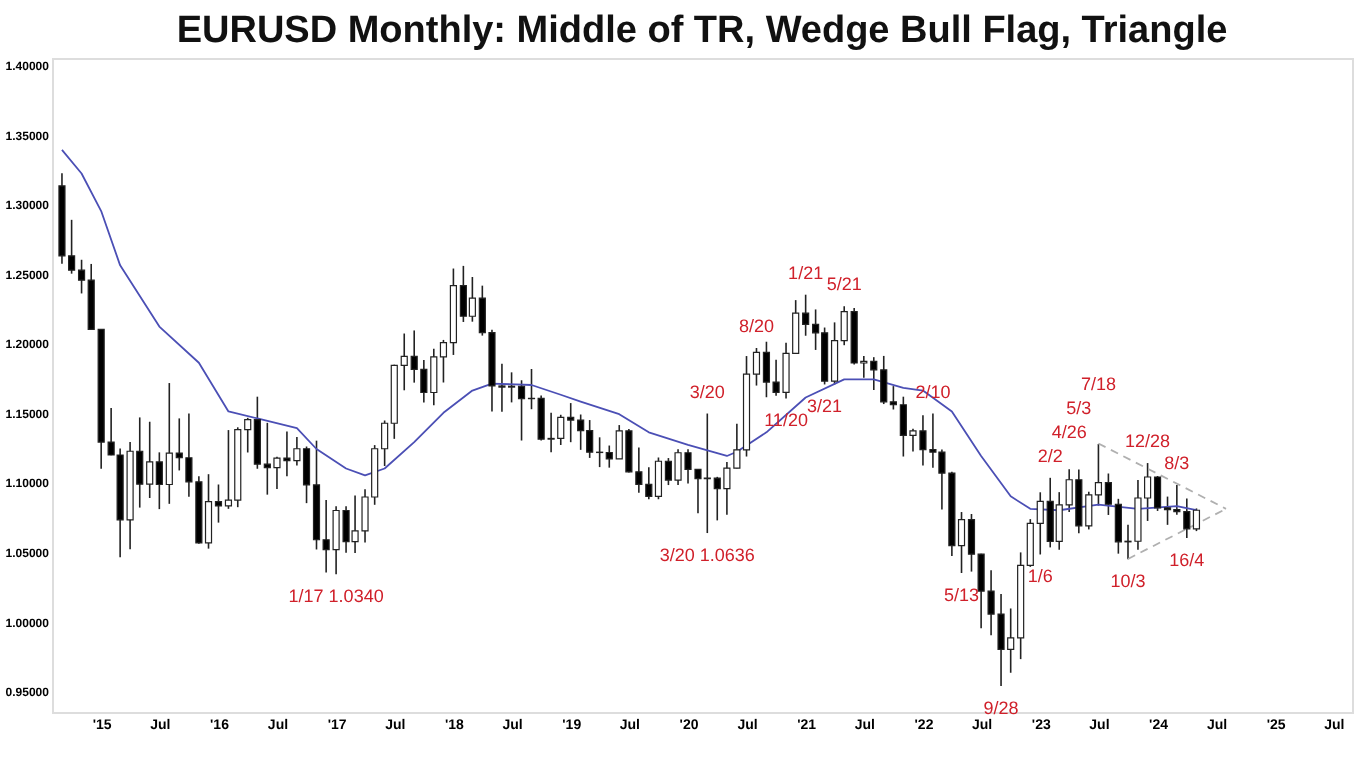 The image size is (1360, 766). What do you see at coordinates (1177, 463) in the screenshot?
I see `annotation: 8/3` at bounding box center [1177, 463].